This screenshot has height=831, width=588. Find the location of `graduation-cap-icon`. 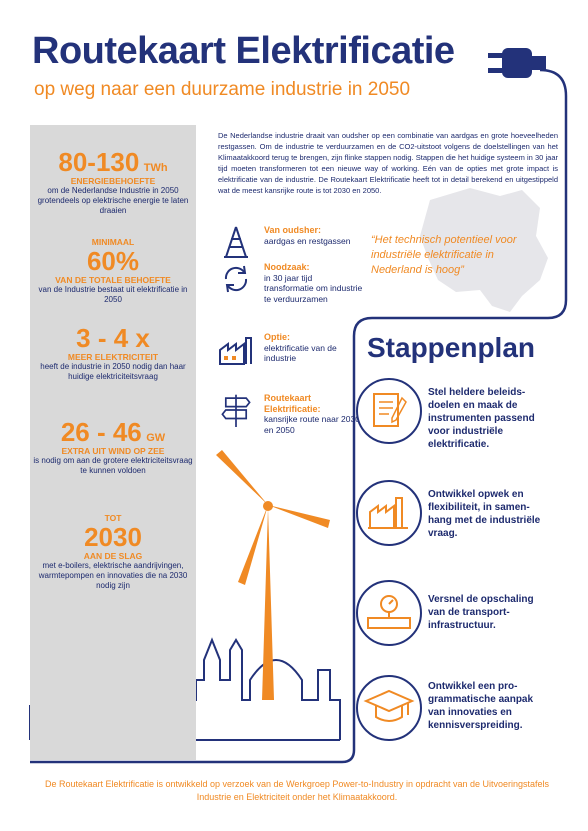

graduation-cap-icon is located at coordinates (389, 705).